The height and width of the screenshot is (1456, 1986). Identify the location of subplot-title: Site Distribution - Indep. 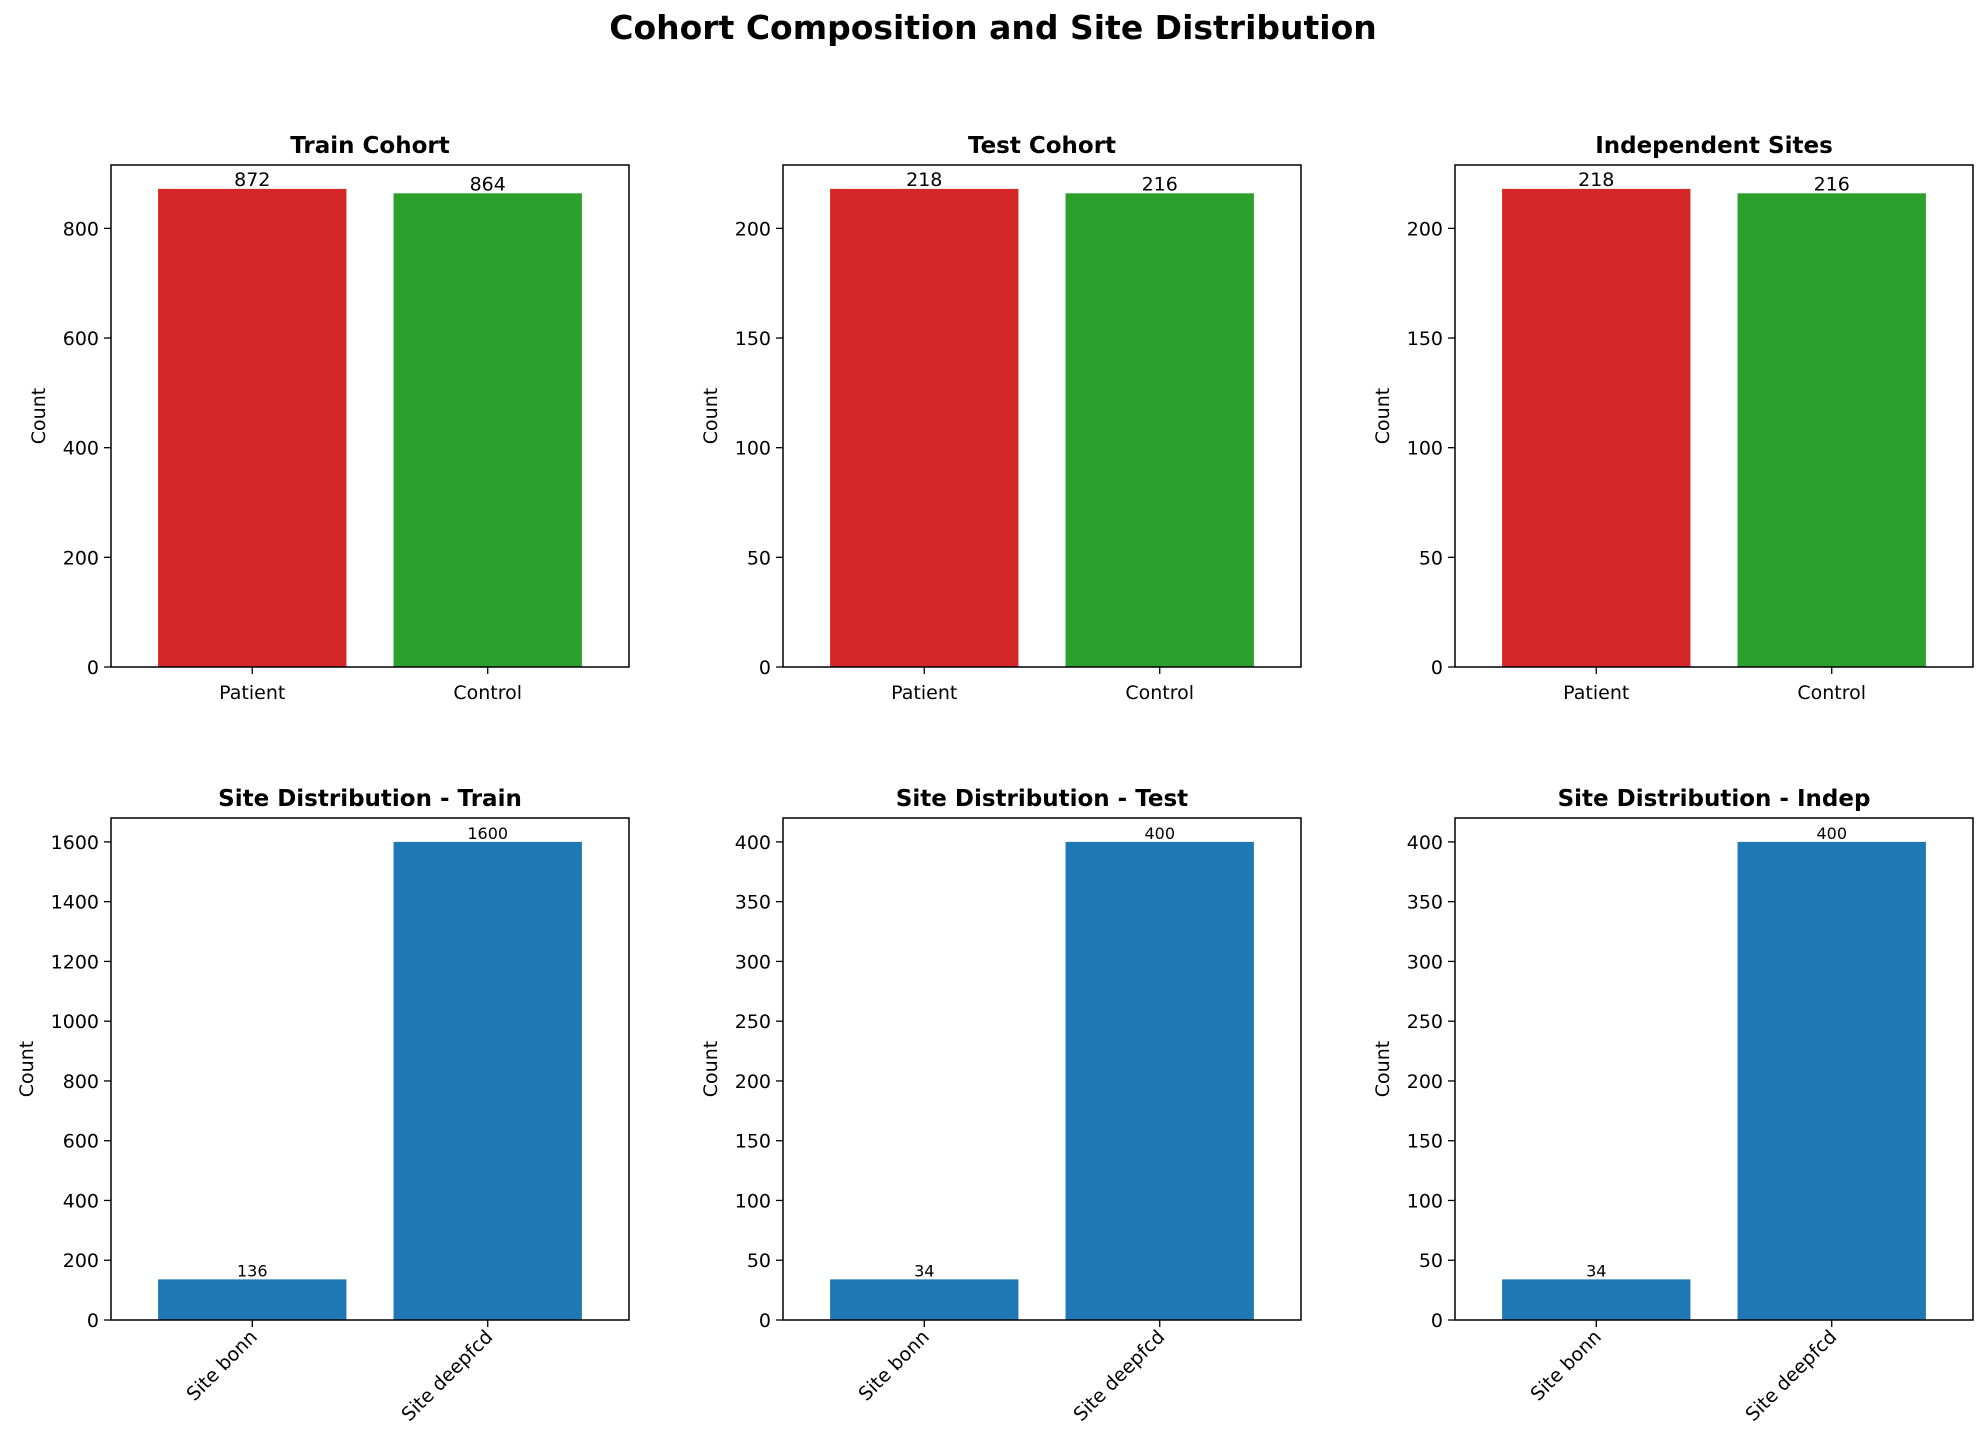
(1714, 799).